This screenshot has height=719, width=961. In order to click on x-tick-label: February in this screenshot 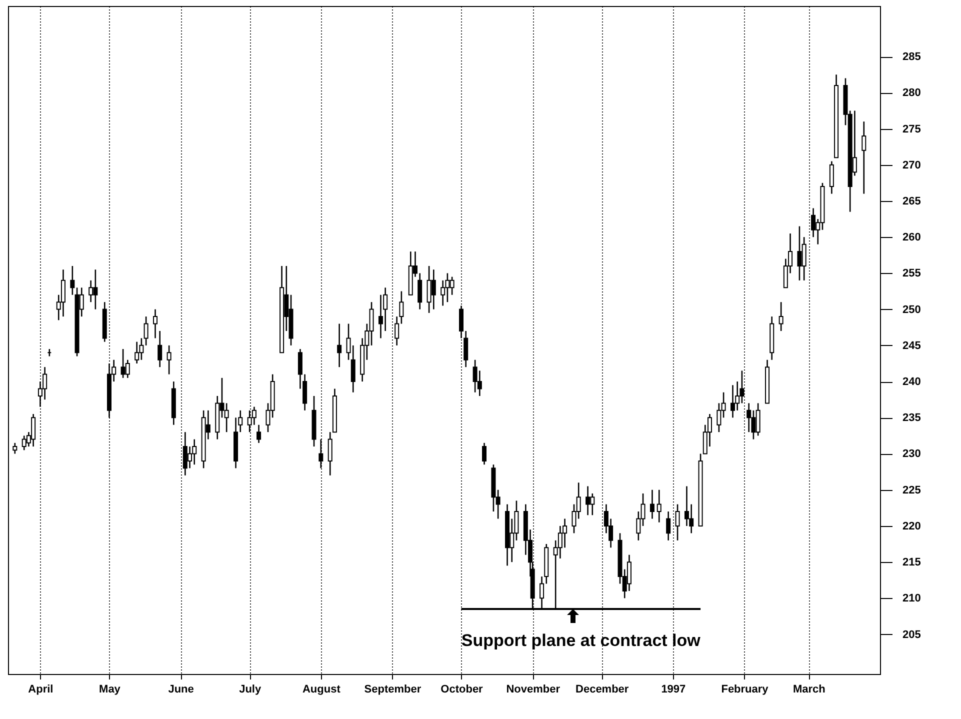, I will do `click(745, 690)`.